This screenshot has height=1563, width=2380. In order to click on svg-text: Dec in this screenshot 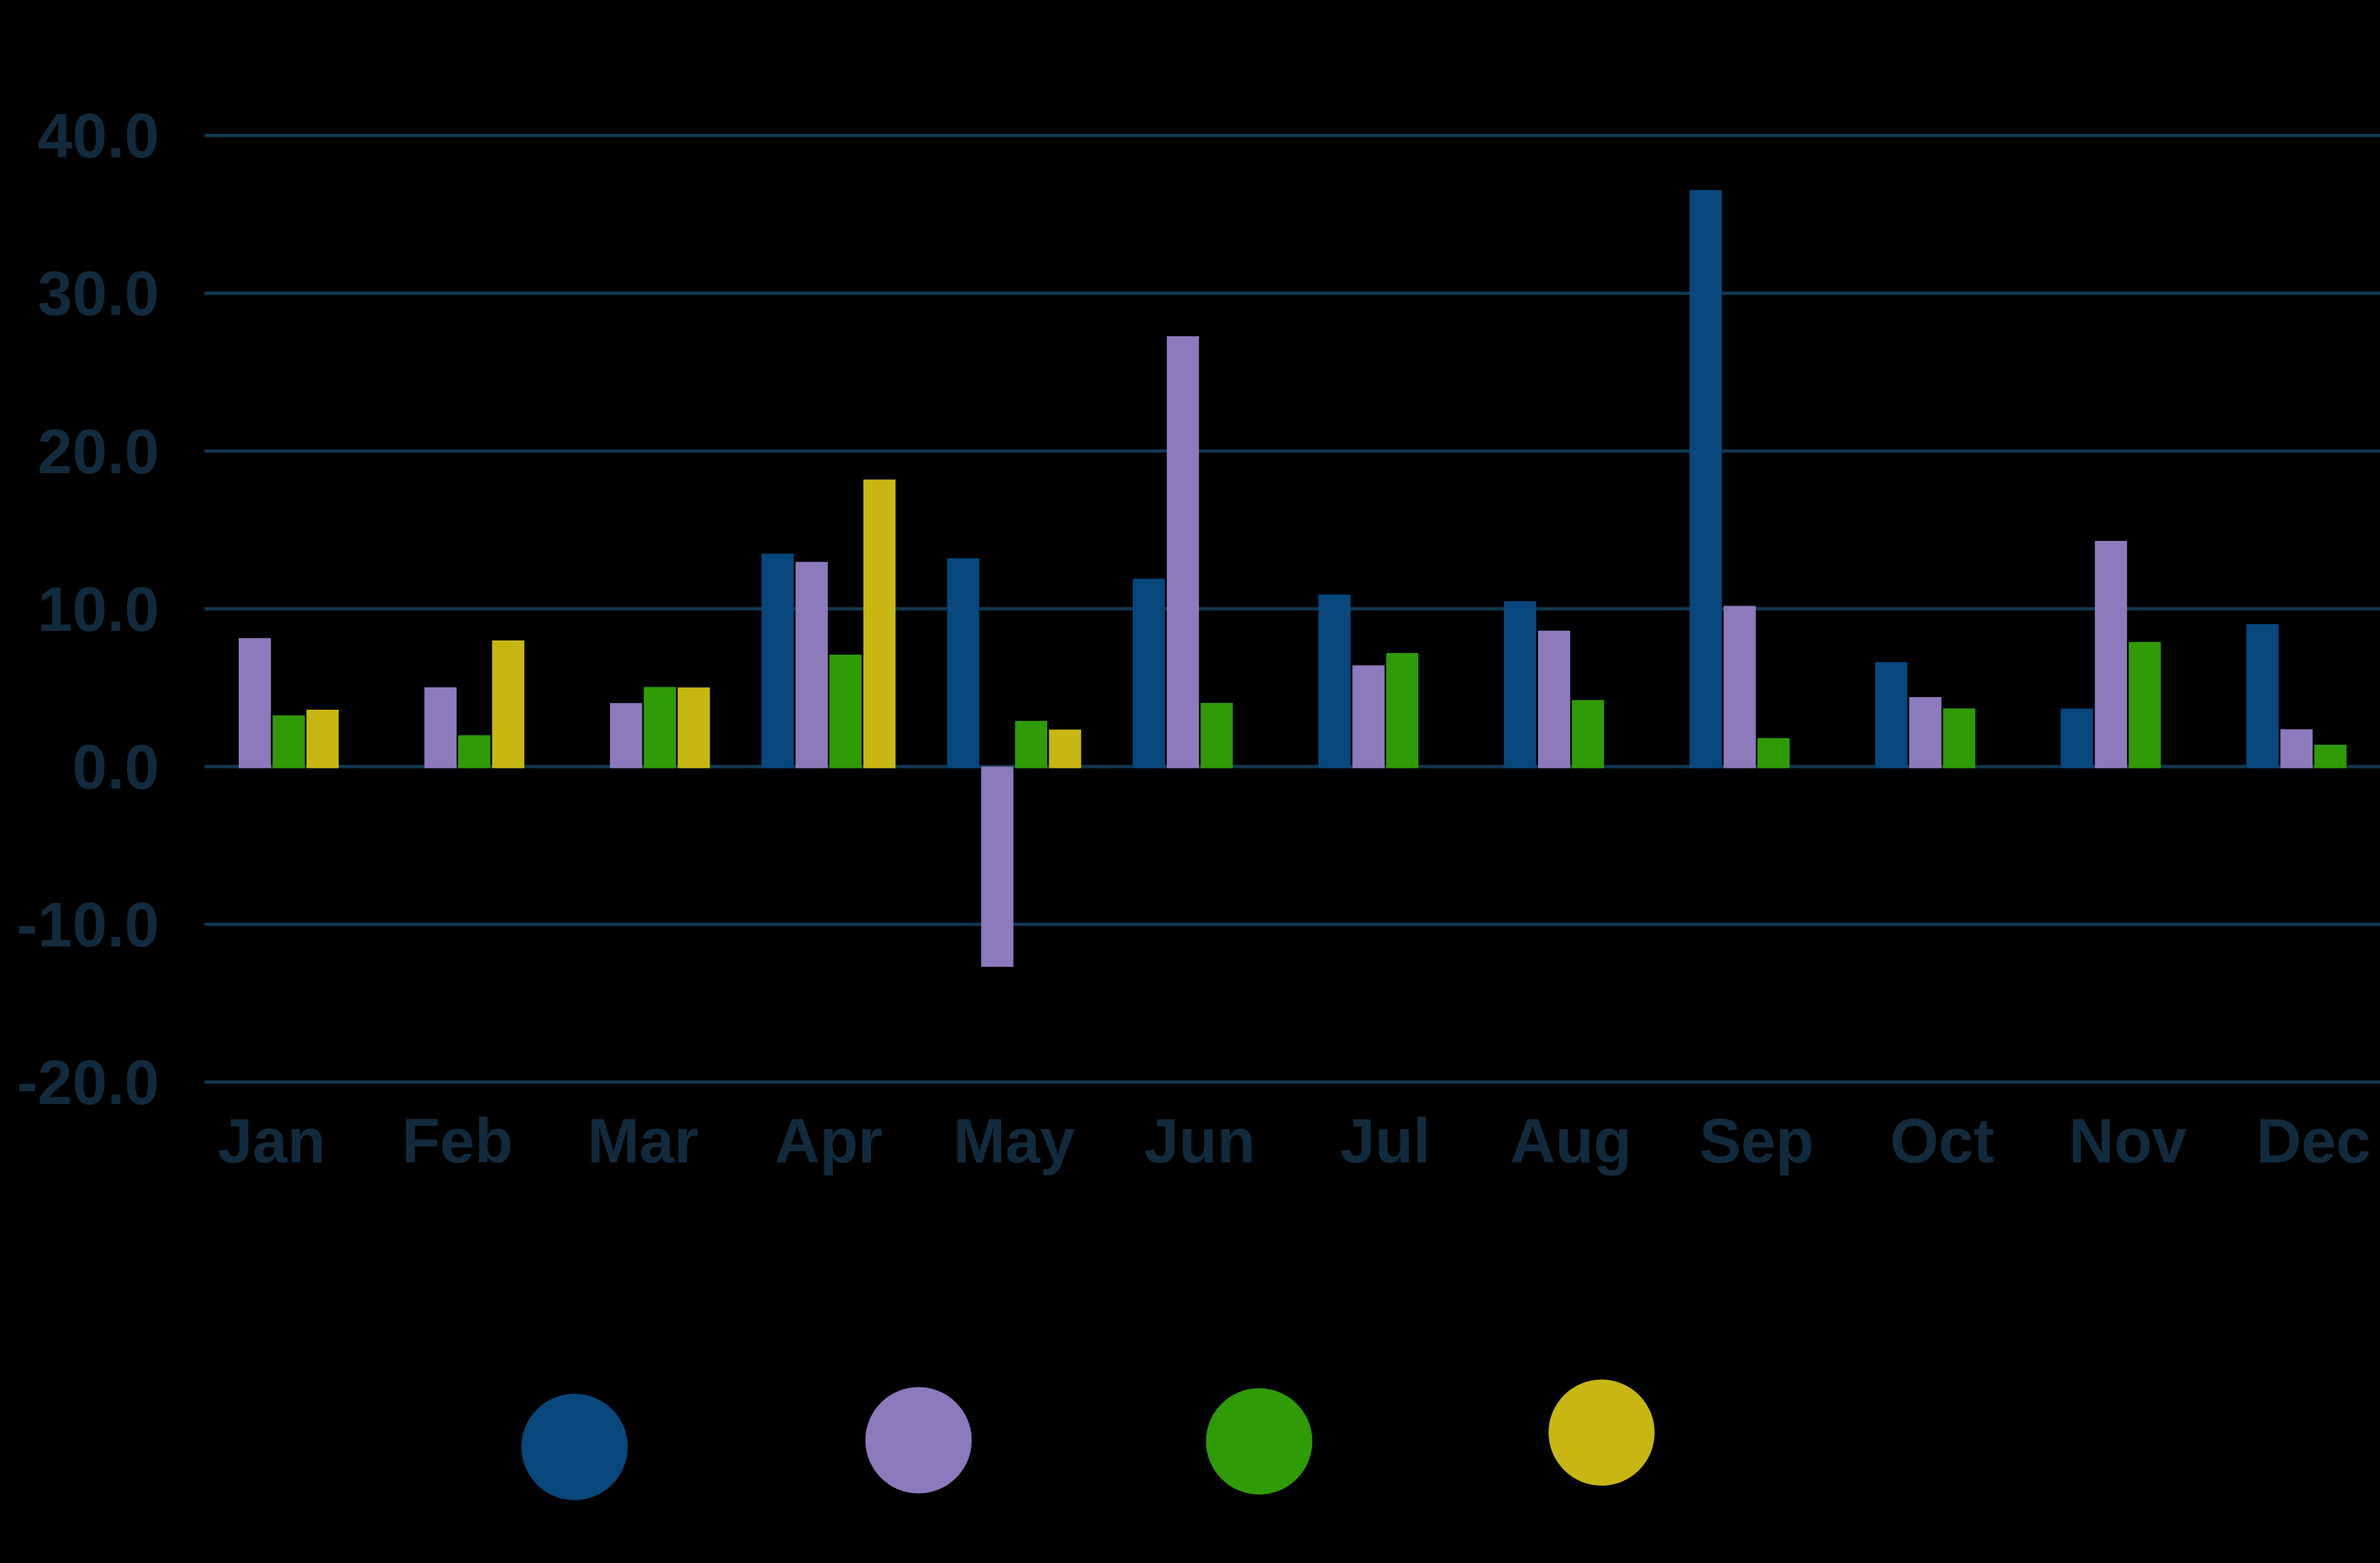, I will do `click(2313, 1141)`.